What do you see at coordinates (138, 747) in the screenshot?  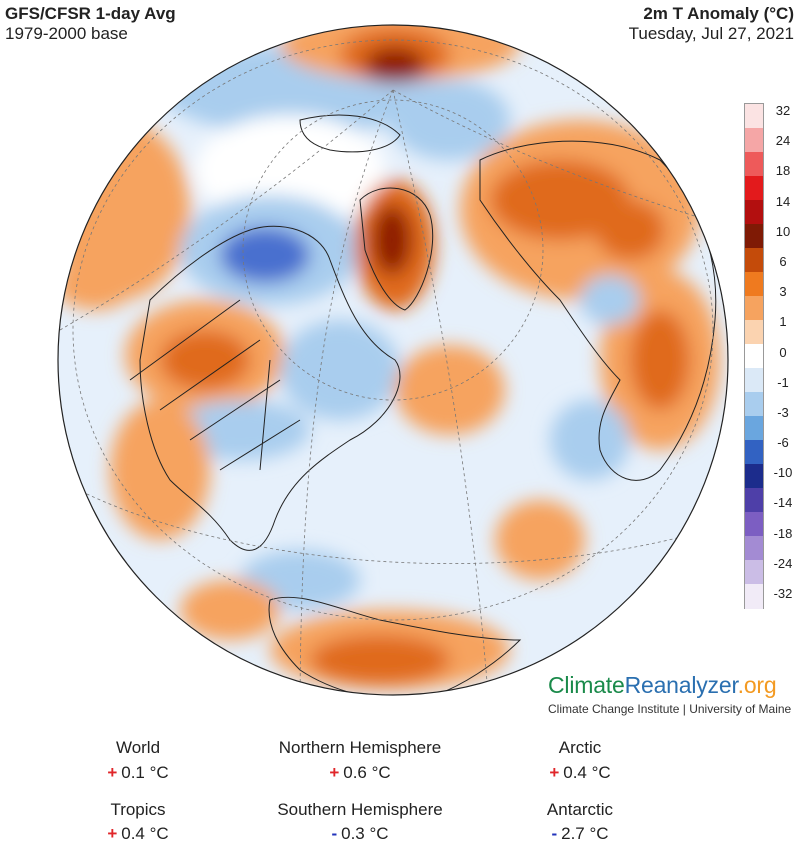 I see `stat-world-name: World` at bounding box center [138, 747].